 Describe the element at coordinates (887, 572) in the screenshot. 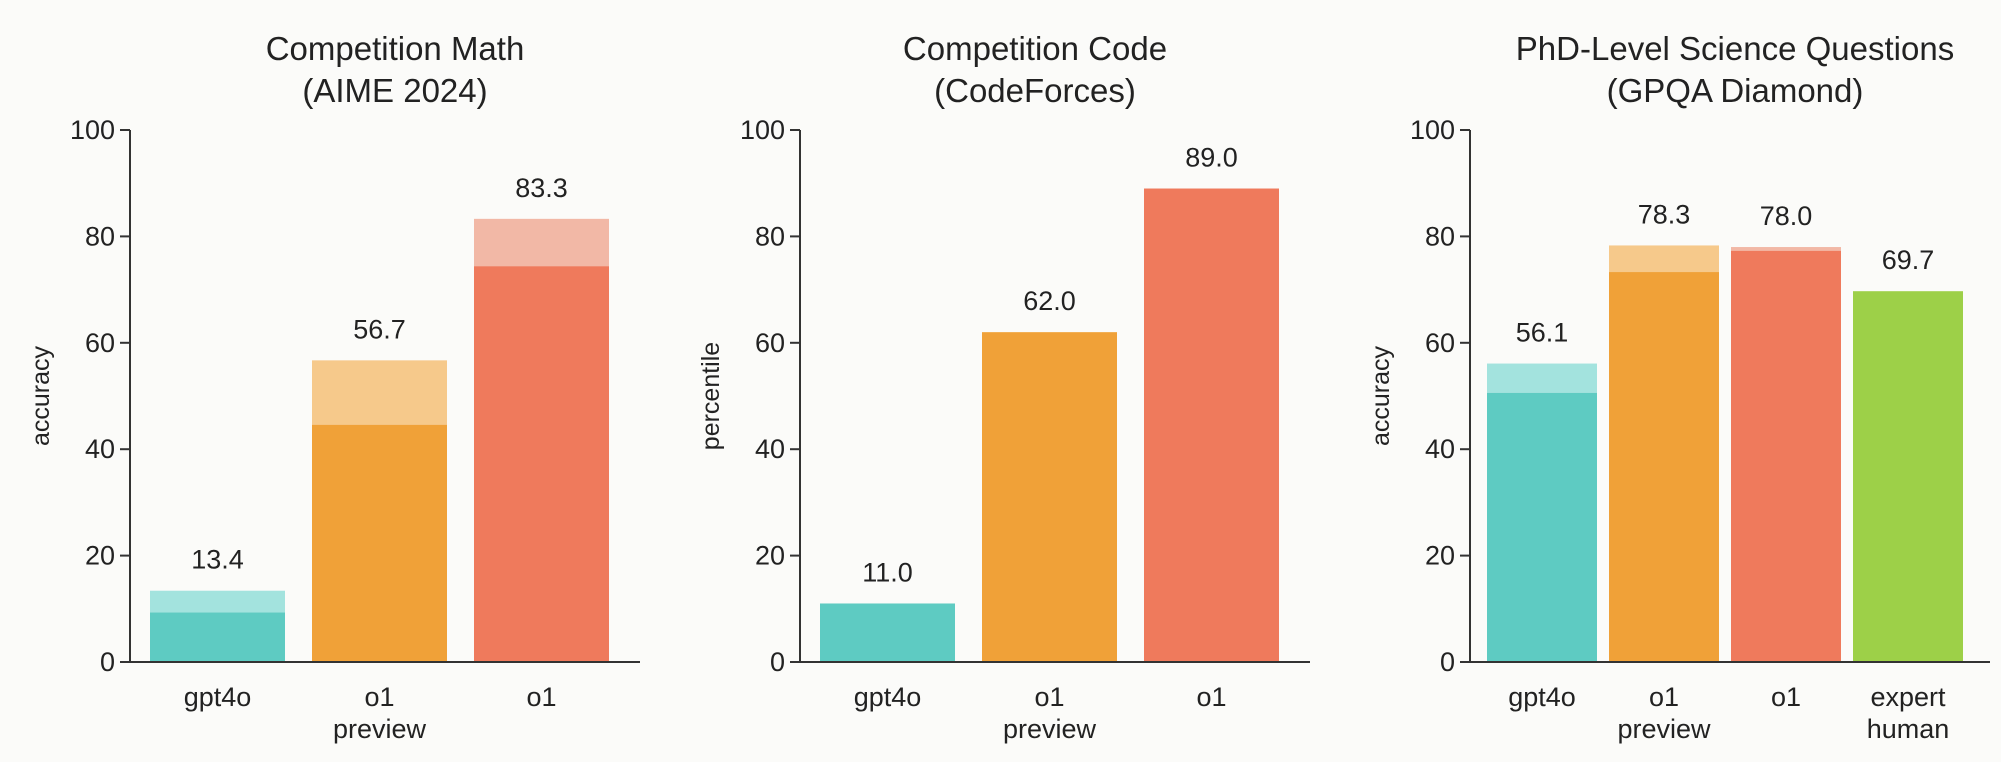

I see `data-label: 11.0` at that location.